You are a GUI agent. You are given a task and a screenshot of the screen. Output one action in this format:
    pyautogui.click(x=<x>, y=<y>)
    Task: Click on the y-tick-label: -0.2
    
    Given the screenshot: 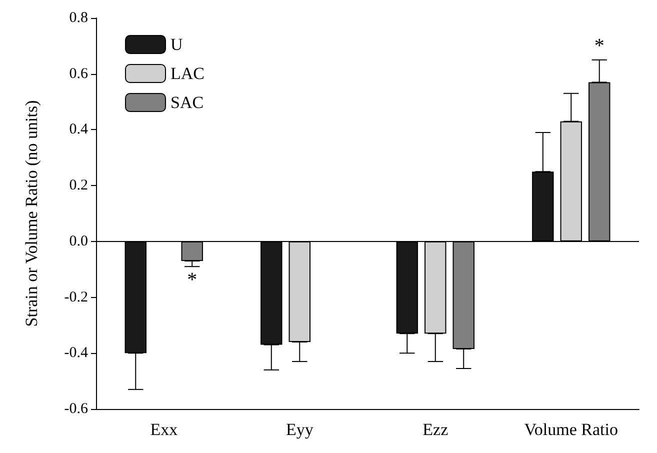 What is the action you would take?
    pyautogui.click(x=76, y=297)
    